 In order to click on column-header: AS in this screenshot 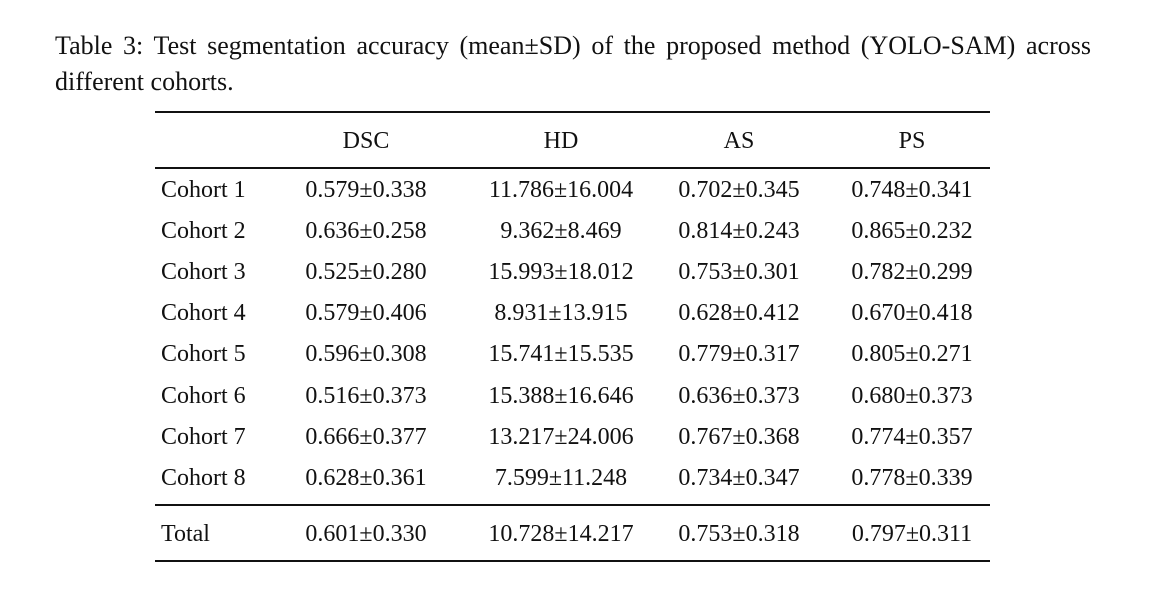, I will do `click(739, 141)`.